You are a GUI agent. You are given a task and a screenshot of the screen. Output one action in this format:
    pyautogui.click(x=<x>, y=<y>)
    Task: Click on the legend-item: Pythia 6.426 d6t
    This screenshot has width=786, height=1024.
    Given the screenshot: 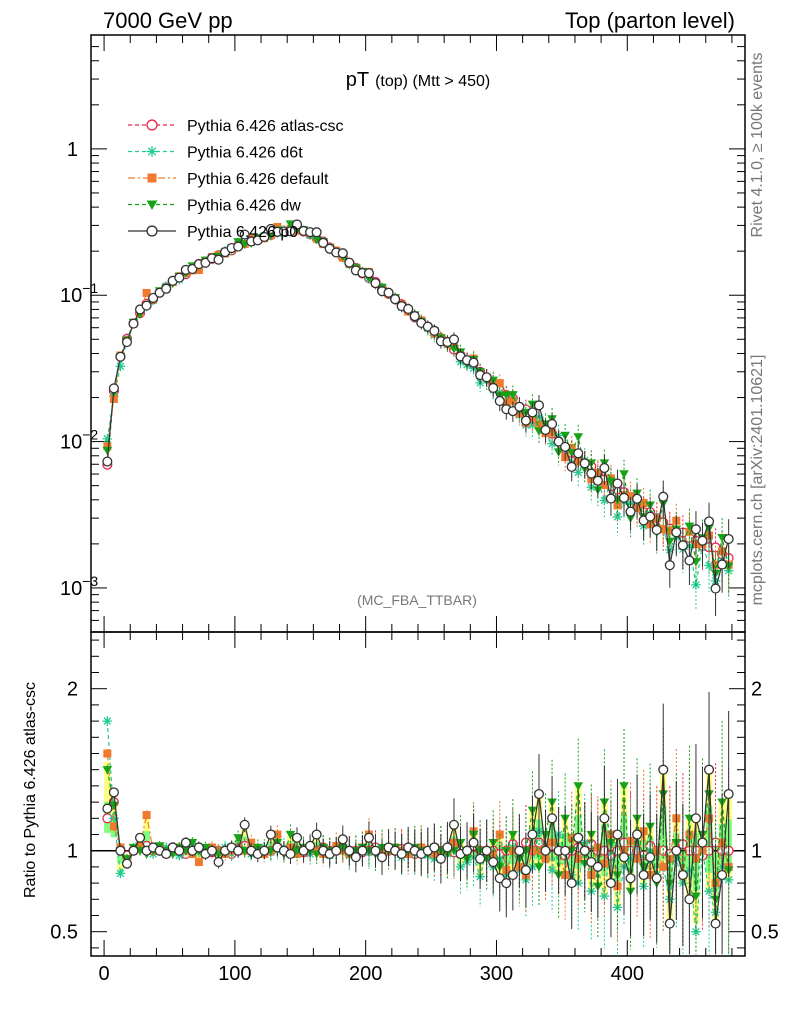 What is the action you would take?
    pyautogui.click(x=215, y=153)
    